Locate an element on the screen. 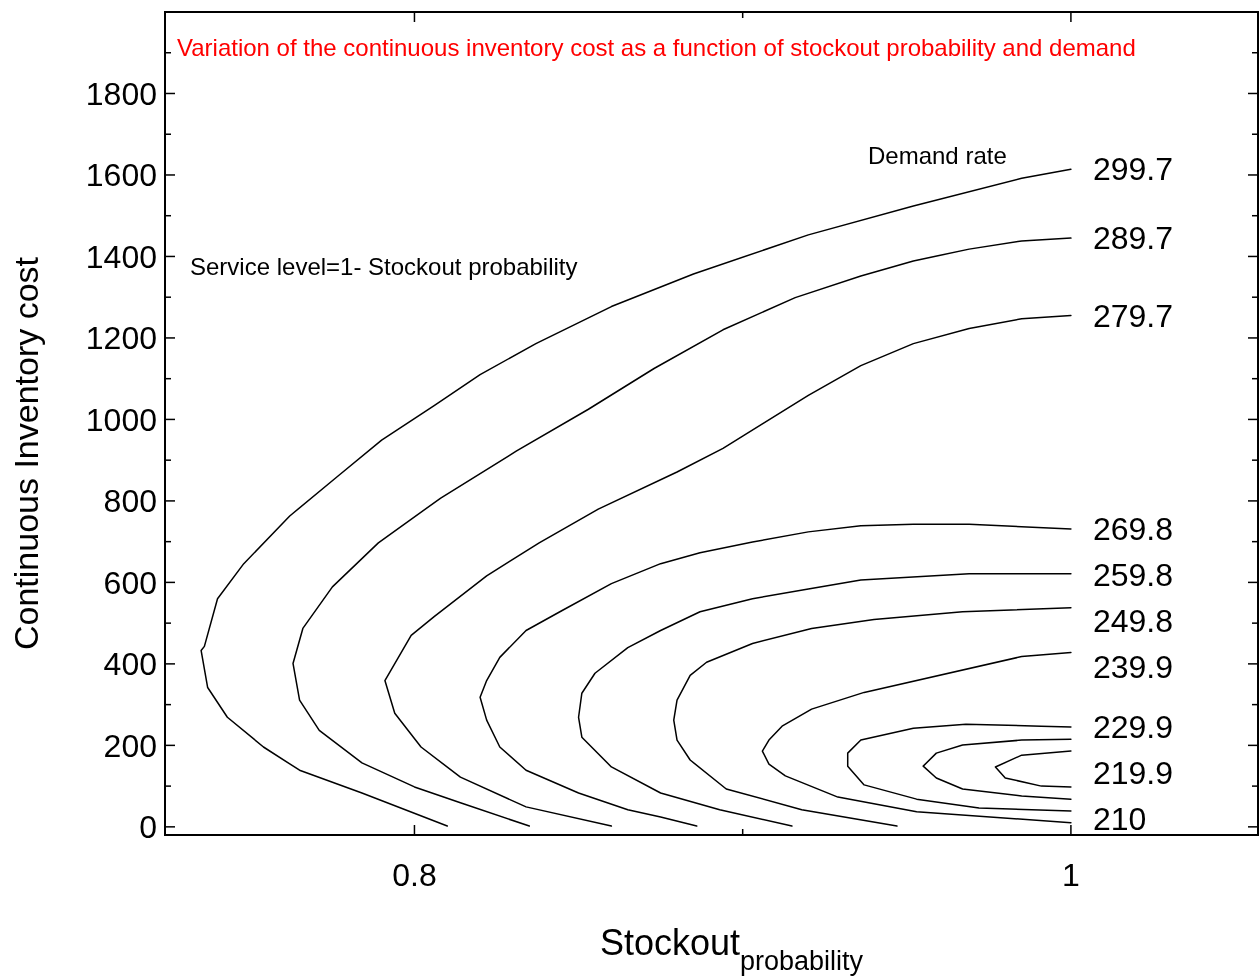  x-axis-title: Stockout$_{probability}$ is located at coordinates (731, 949).